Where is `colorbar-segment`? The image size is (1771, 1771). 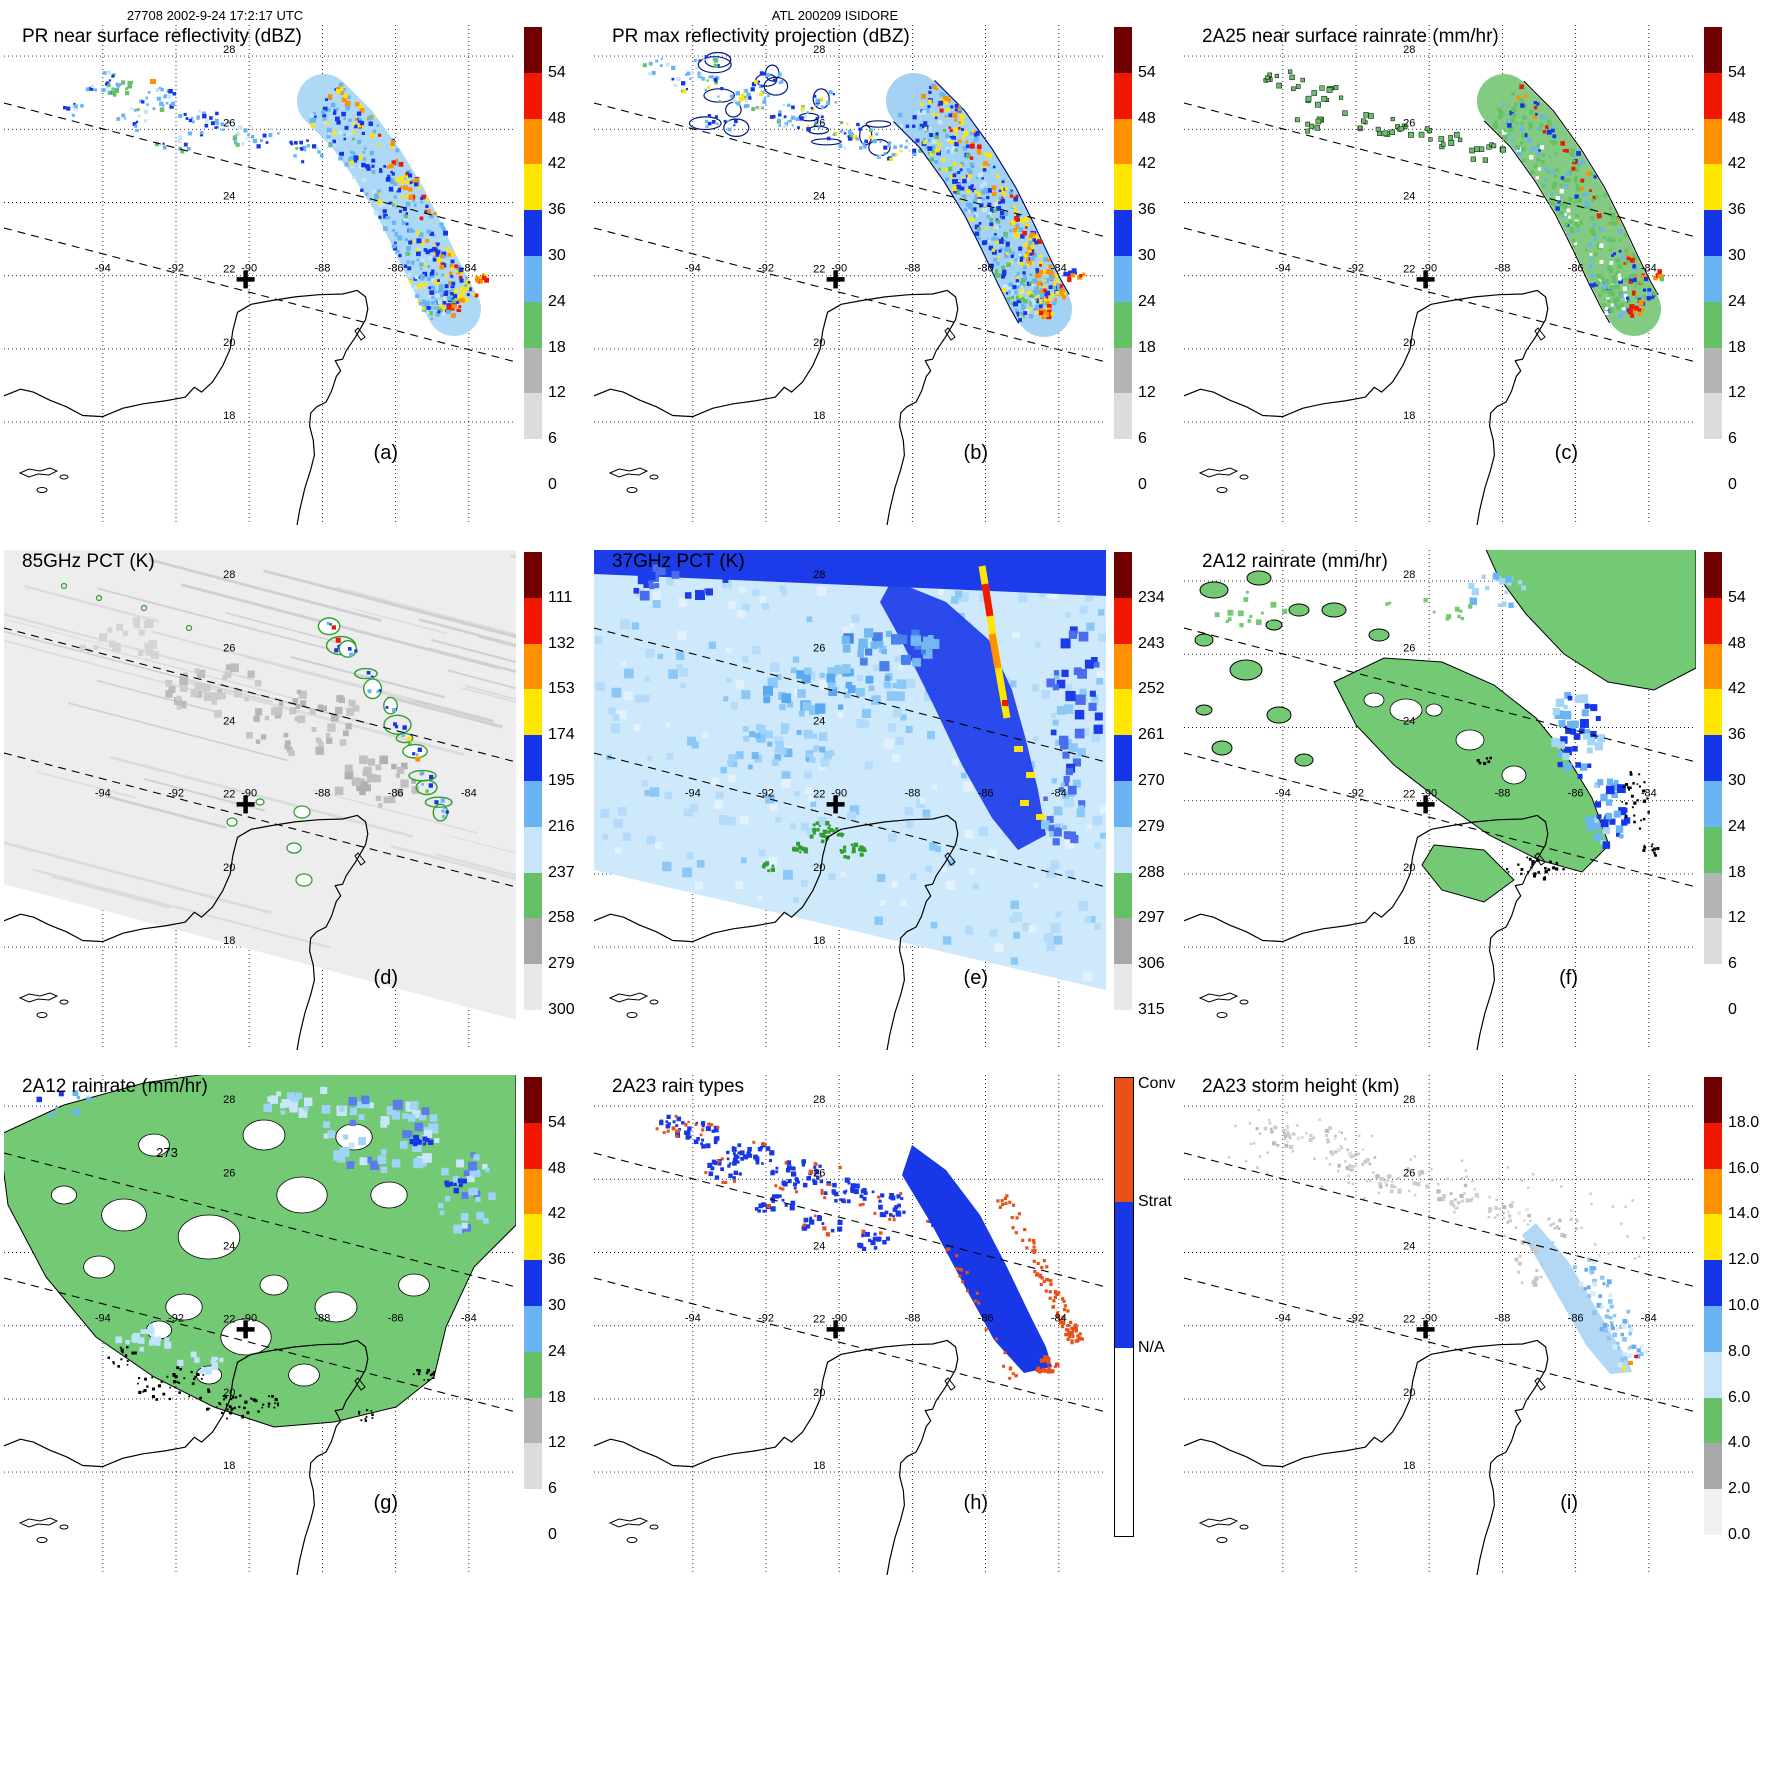
colorbar-segment is located at coordinates (1123, 416).